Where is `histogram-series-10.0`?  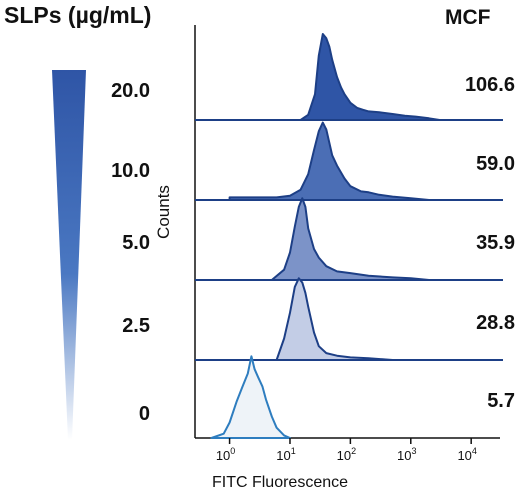
histogram-series-10.0 is located at coordinates (329, 161).